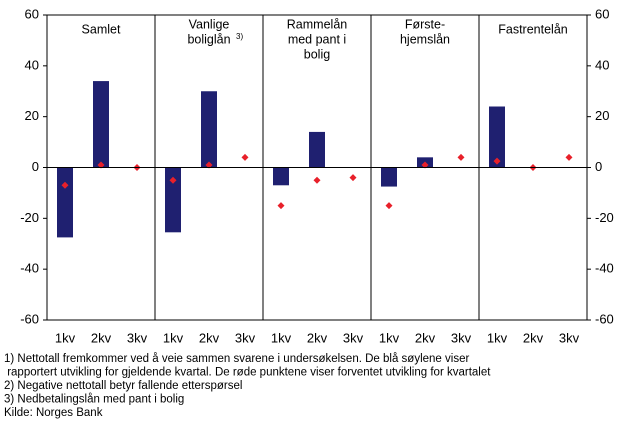 The width and height of the screenshot is (631, 436). What do you see at coordinates (425, 39) in the screenshot?
I see `panel-title: hjemslån` at bounding box center [425, 39].